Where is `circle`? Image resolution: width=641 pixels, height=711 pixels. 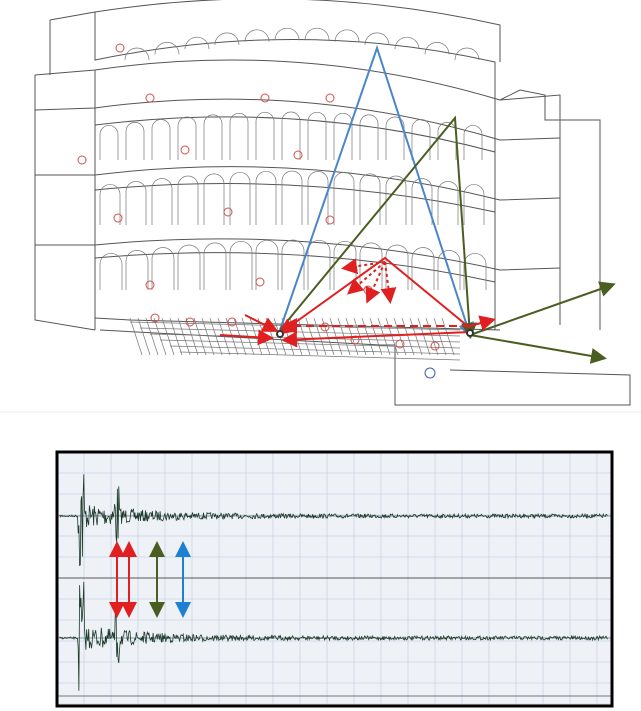
circle is located at coordinates (470, 333).